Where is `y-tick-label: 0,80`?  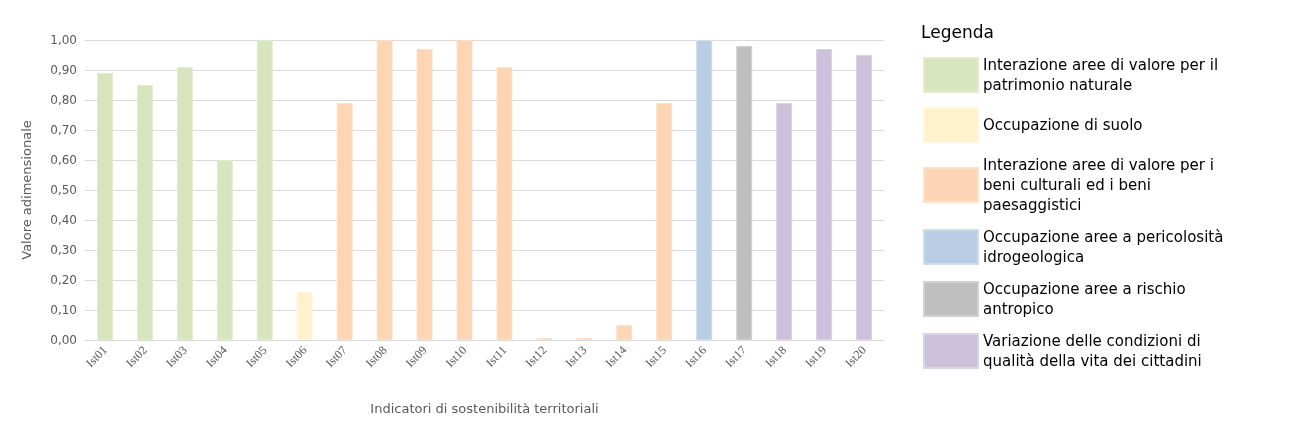
y-tick-label: 0,80 is located at coordinates (63, 100).